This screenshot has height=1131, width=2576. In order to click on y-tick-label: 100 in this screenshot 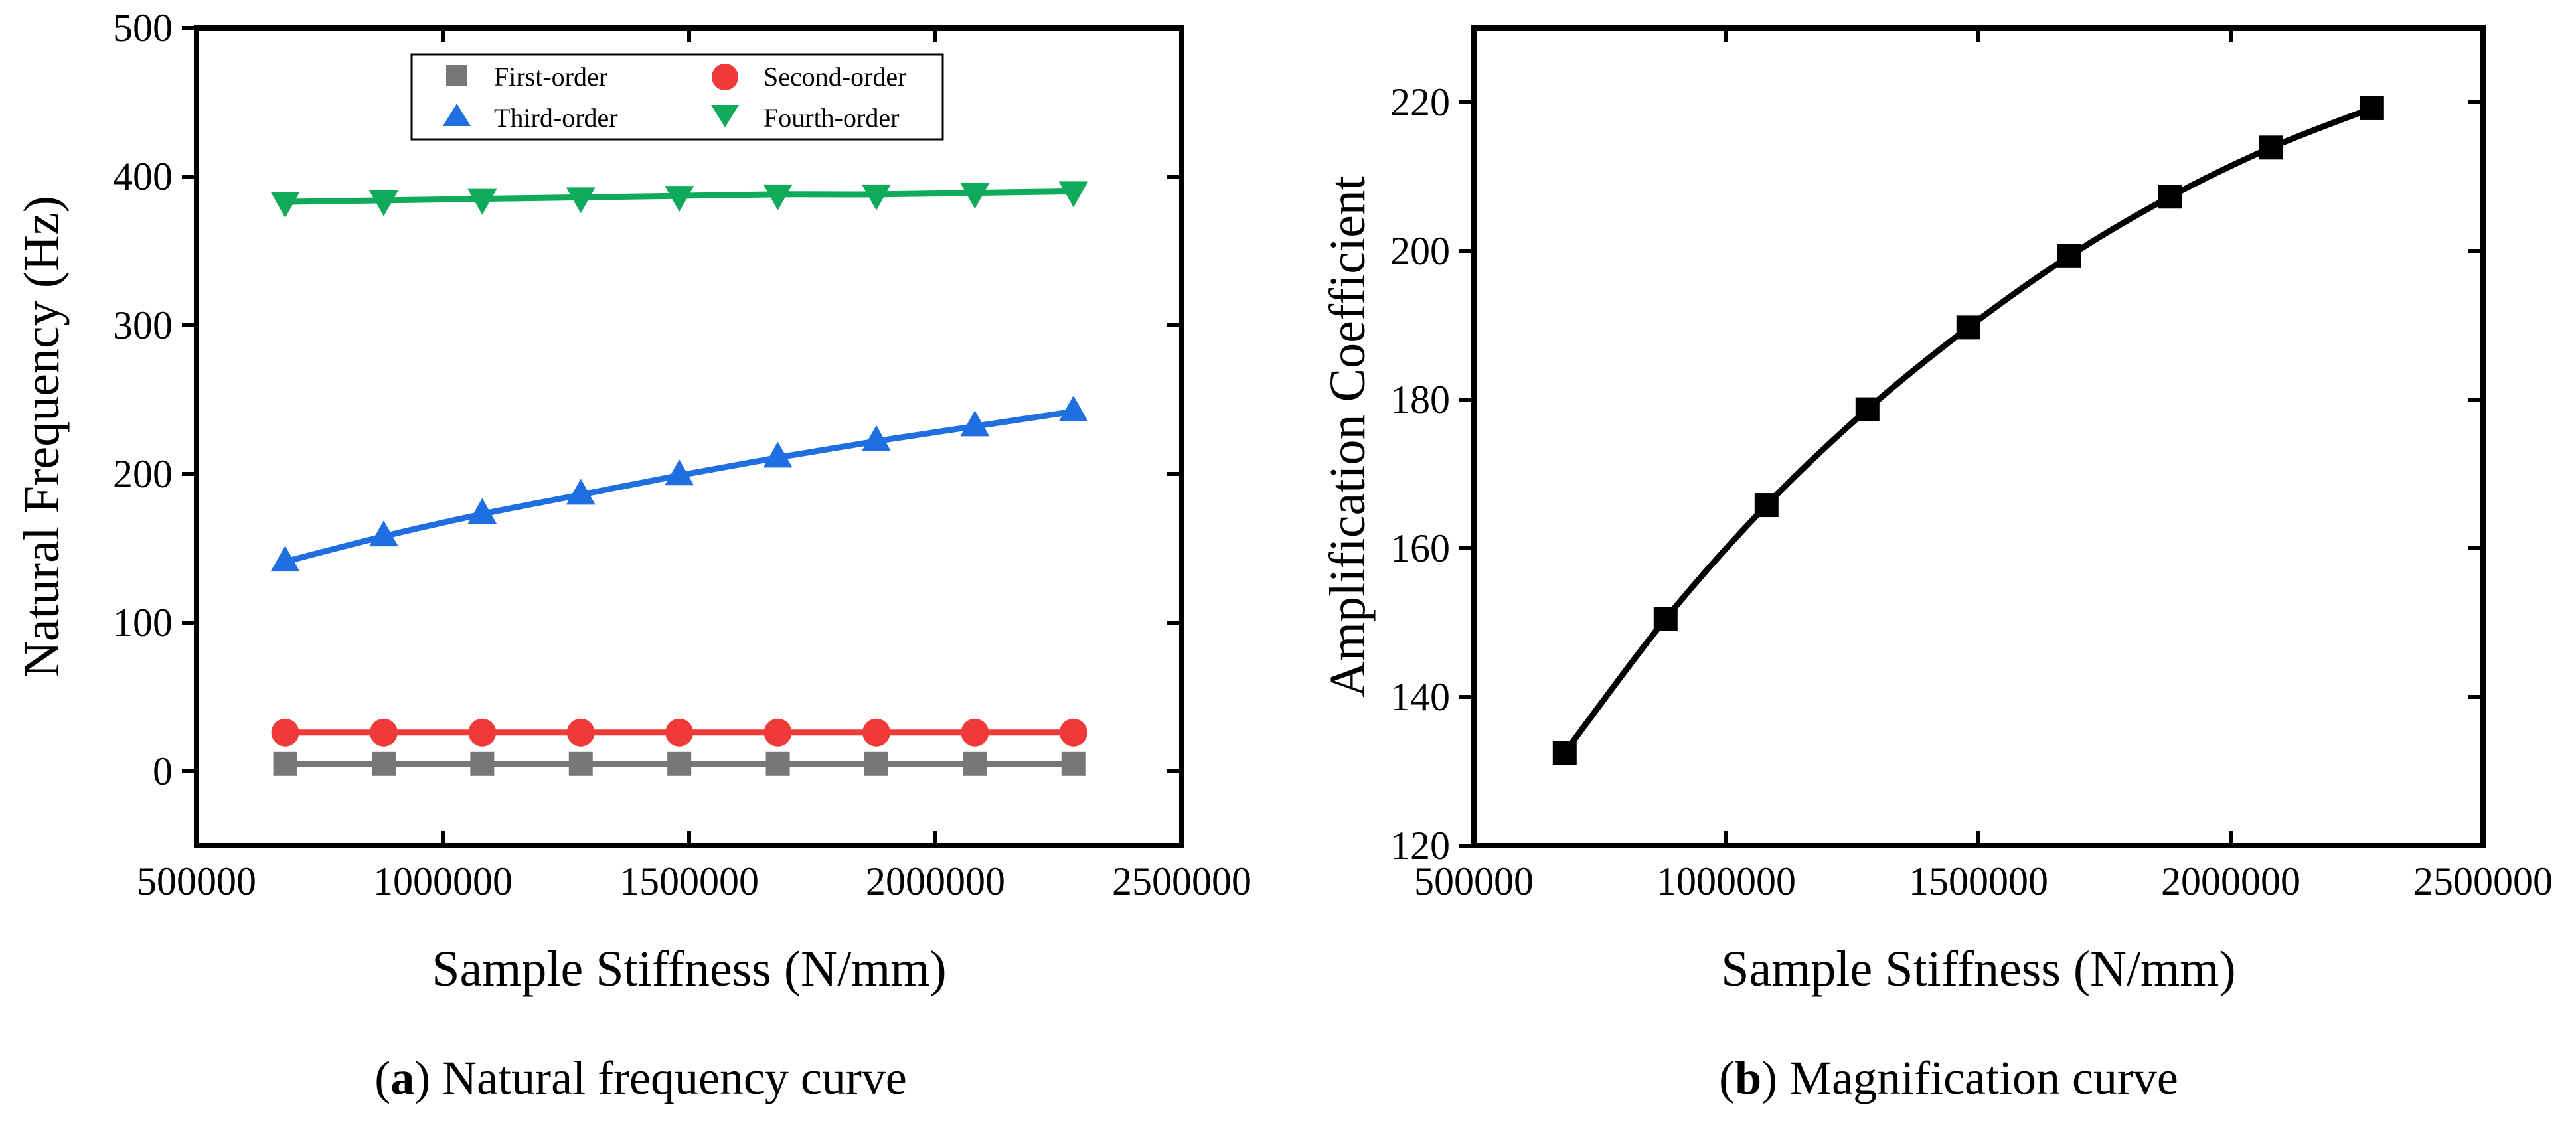, I will do `click(143, 622)`.